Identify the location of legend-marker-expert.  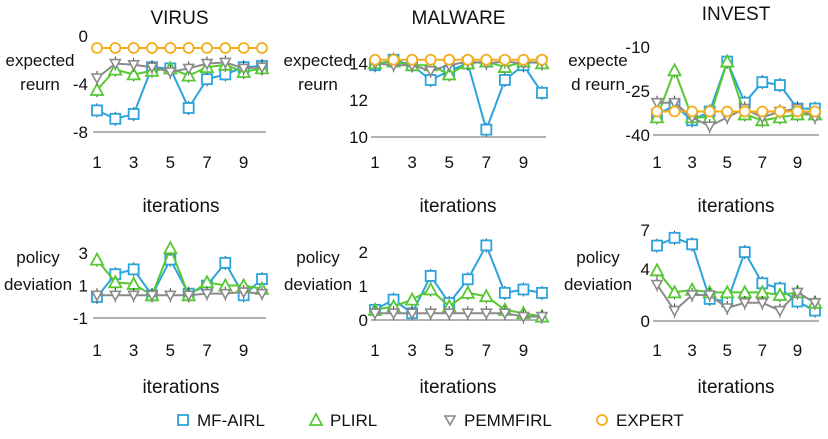
(602, 420).